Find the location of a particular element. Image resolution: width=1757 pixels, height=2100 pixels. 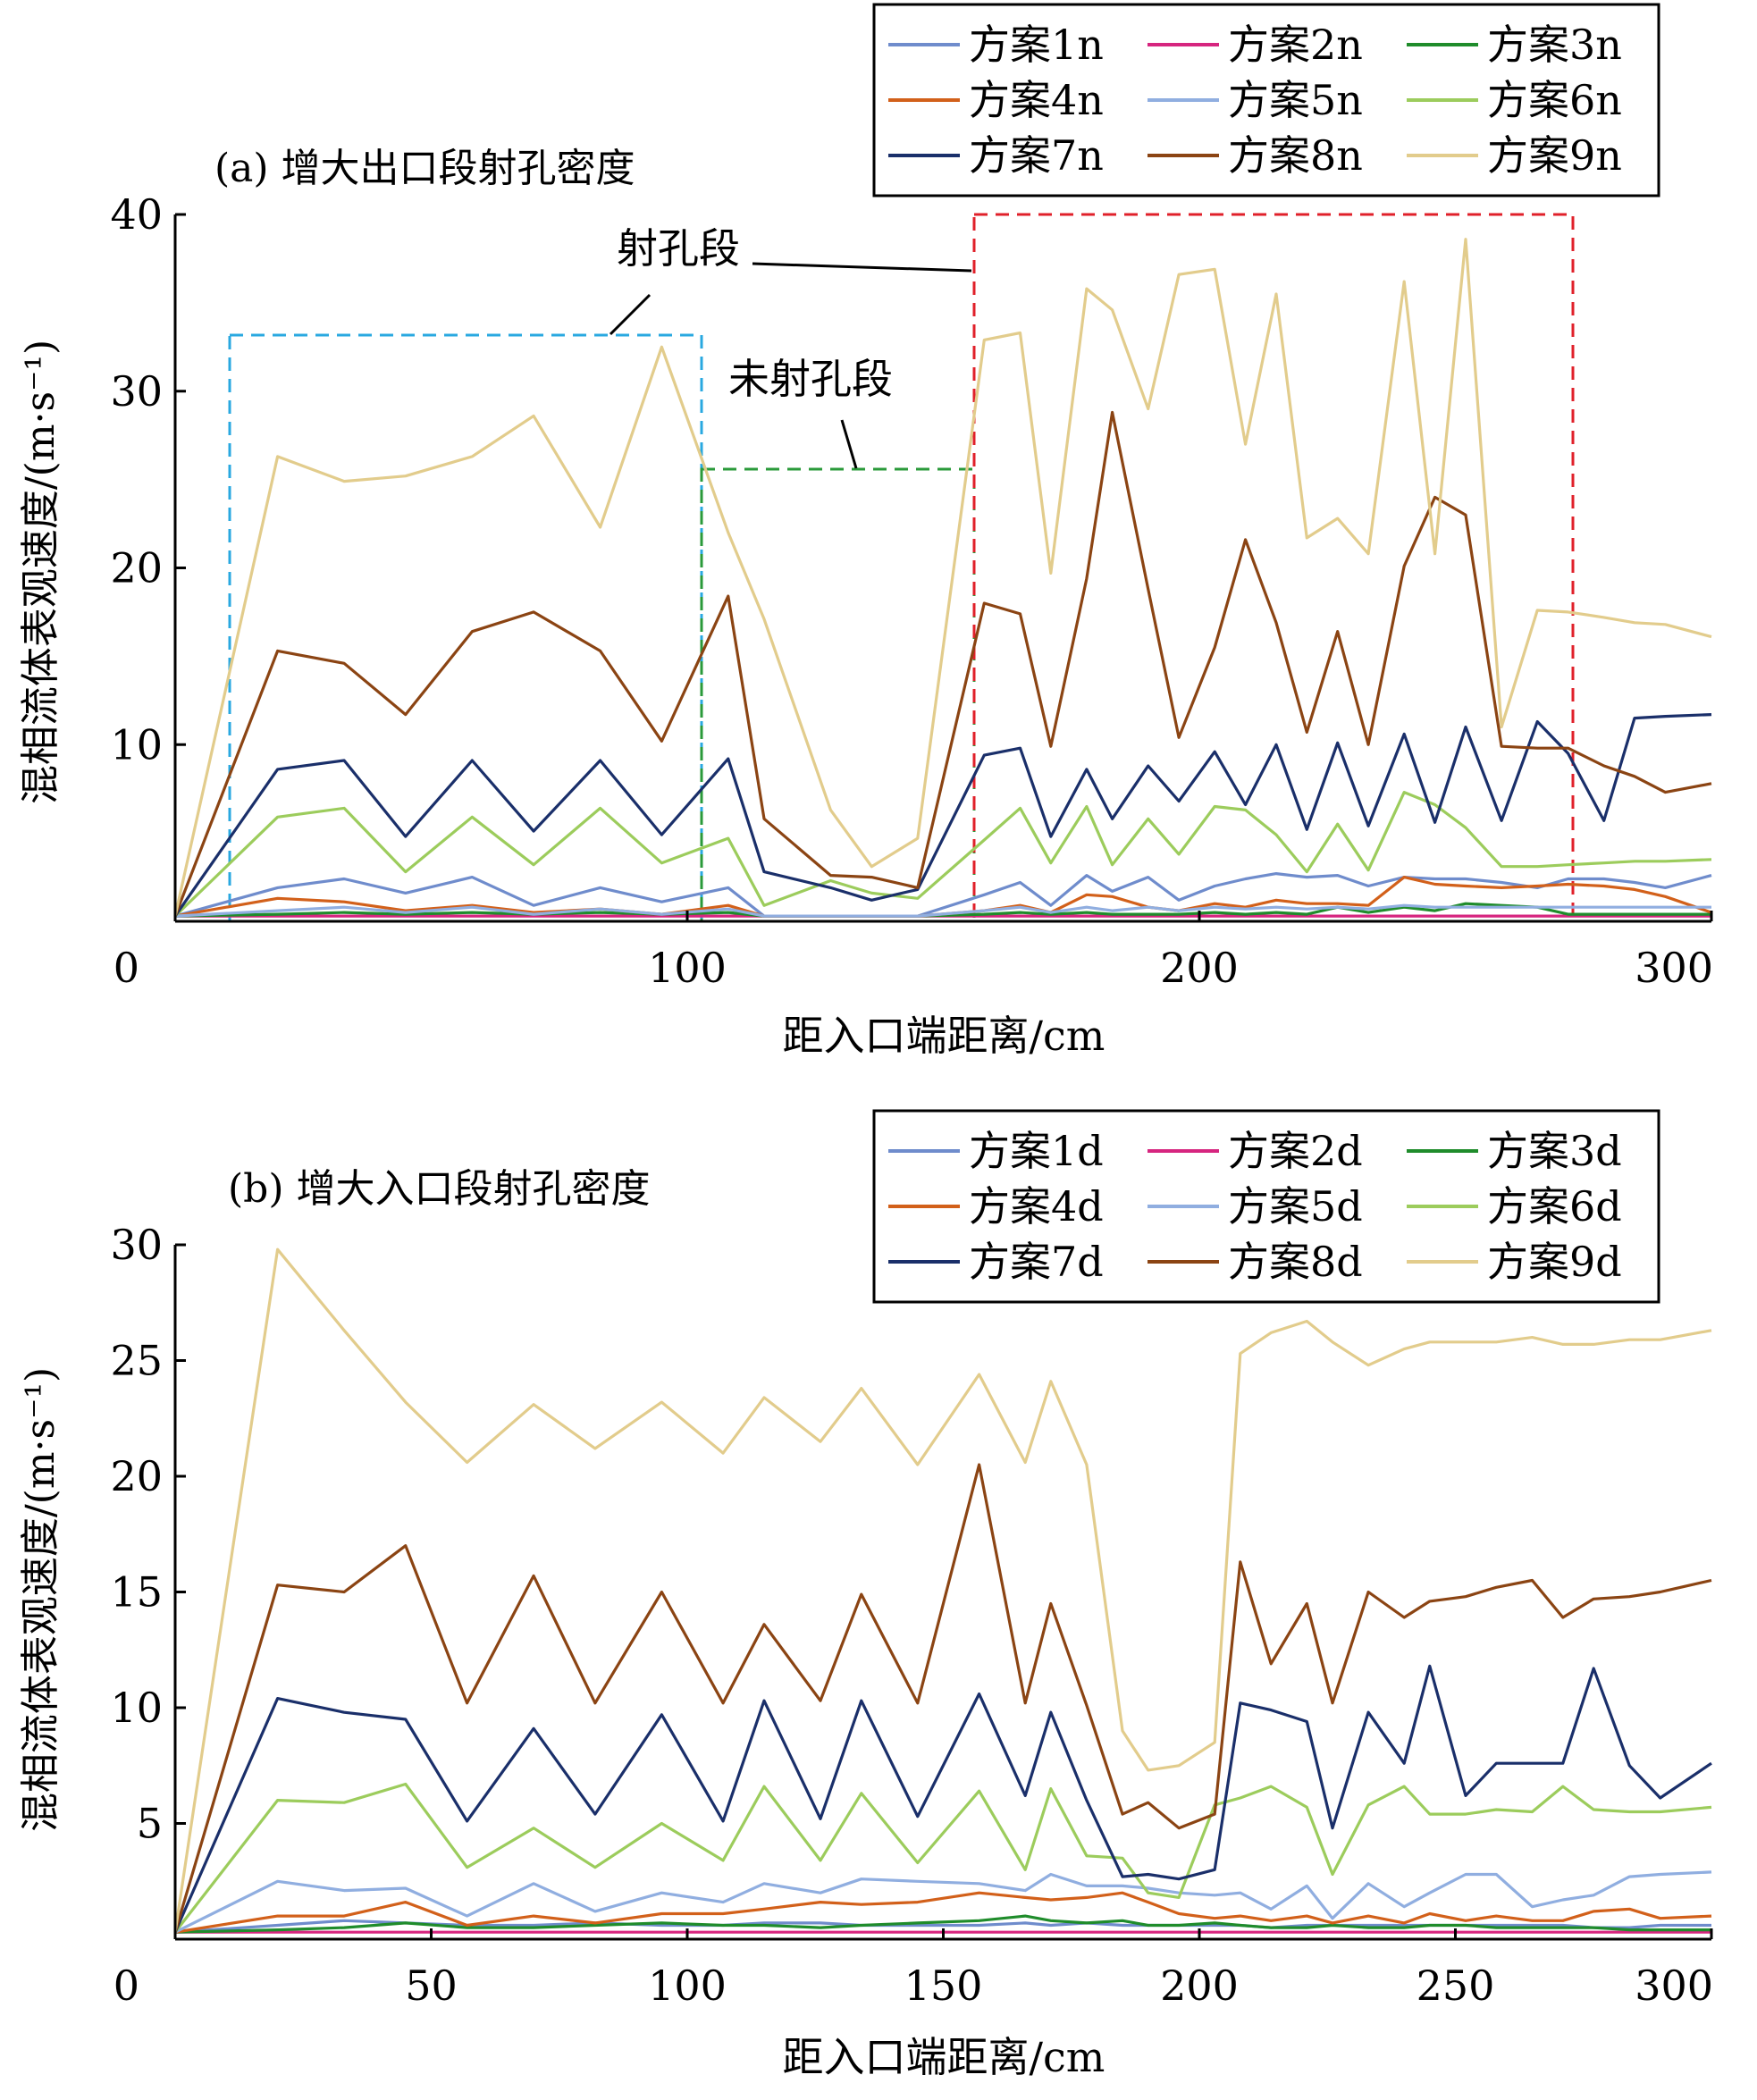

legend-label: 方案8n is located at coordinates (1295, 155).